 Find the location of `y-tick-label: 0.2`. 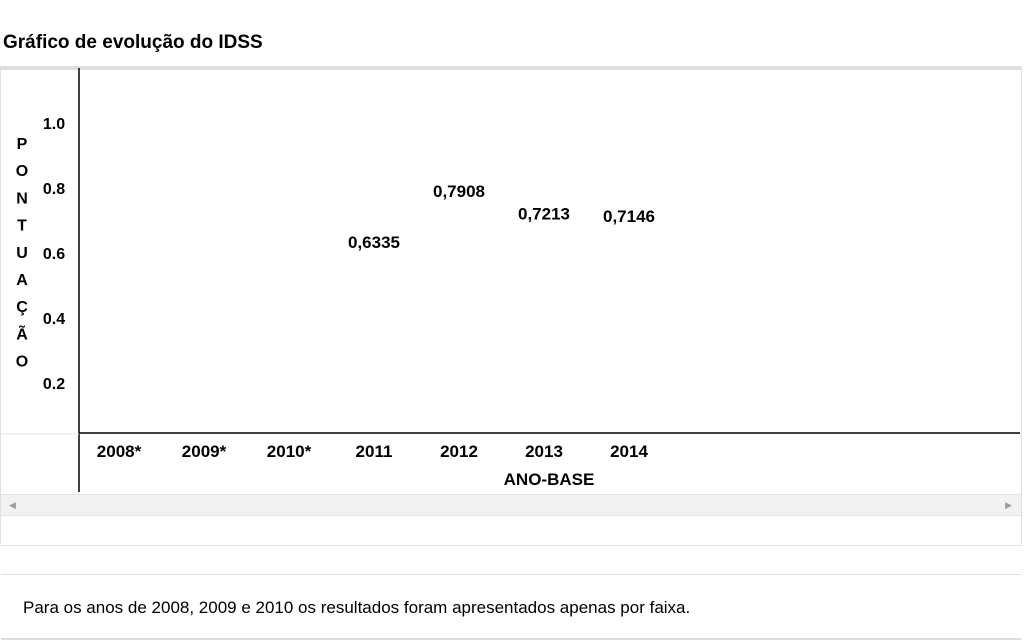

y-tick-label: 0.2 is located at coordinates (54, 384).